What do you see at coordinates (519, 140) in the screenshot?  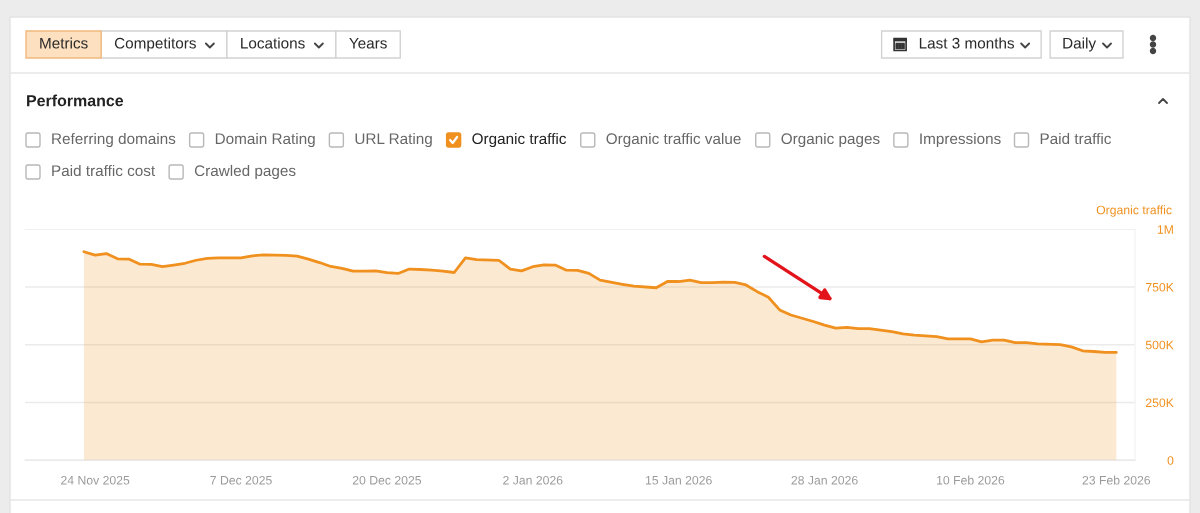 I see `text: Organic traffic` at bounding box center [519, 140].